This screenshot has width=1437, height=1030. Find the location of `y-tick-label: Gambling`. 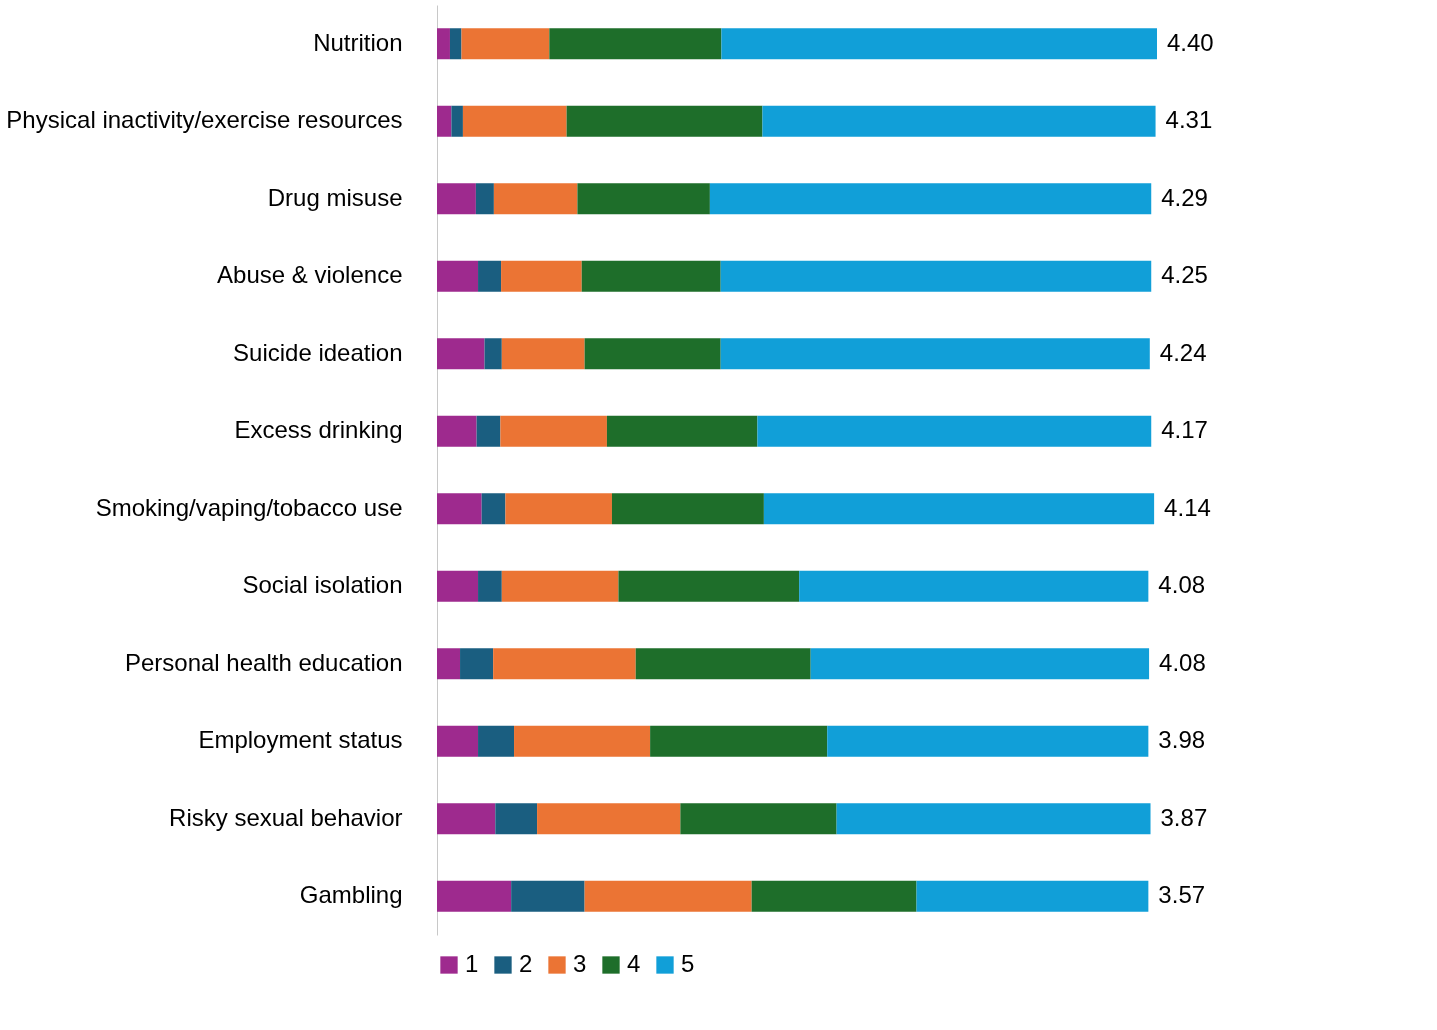

y-tick-label: Gambling is located at coordinates (351, 895).